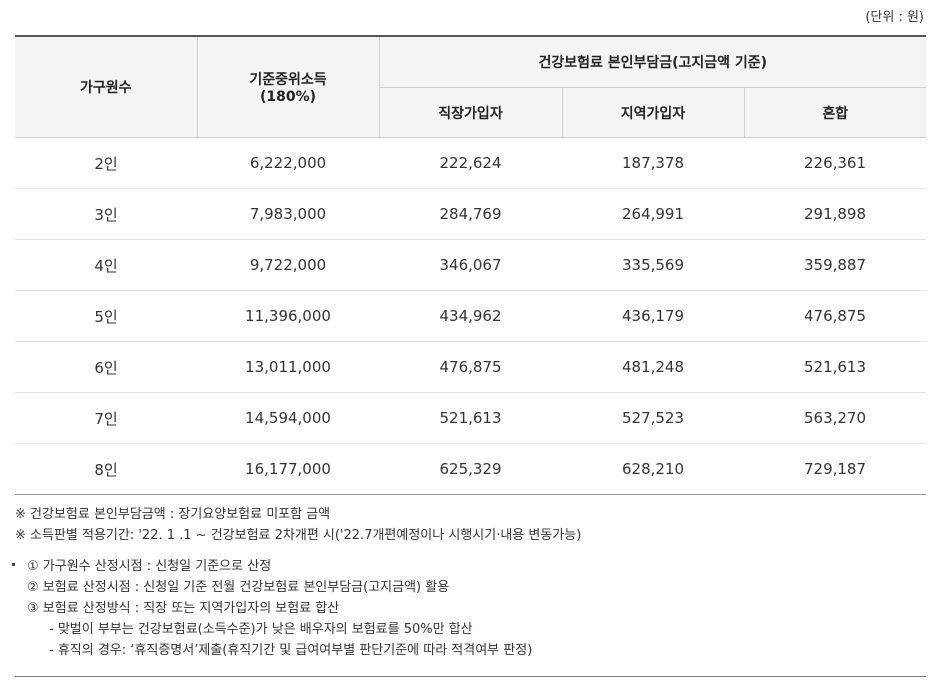 Image resolution: width=942 pixels, height=680 pixels. Describe the element at coordinates (835, 367) in the screenshot. I see `cell-mixed: 521,613` at that location.